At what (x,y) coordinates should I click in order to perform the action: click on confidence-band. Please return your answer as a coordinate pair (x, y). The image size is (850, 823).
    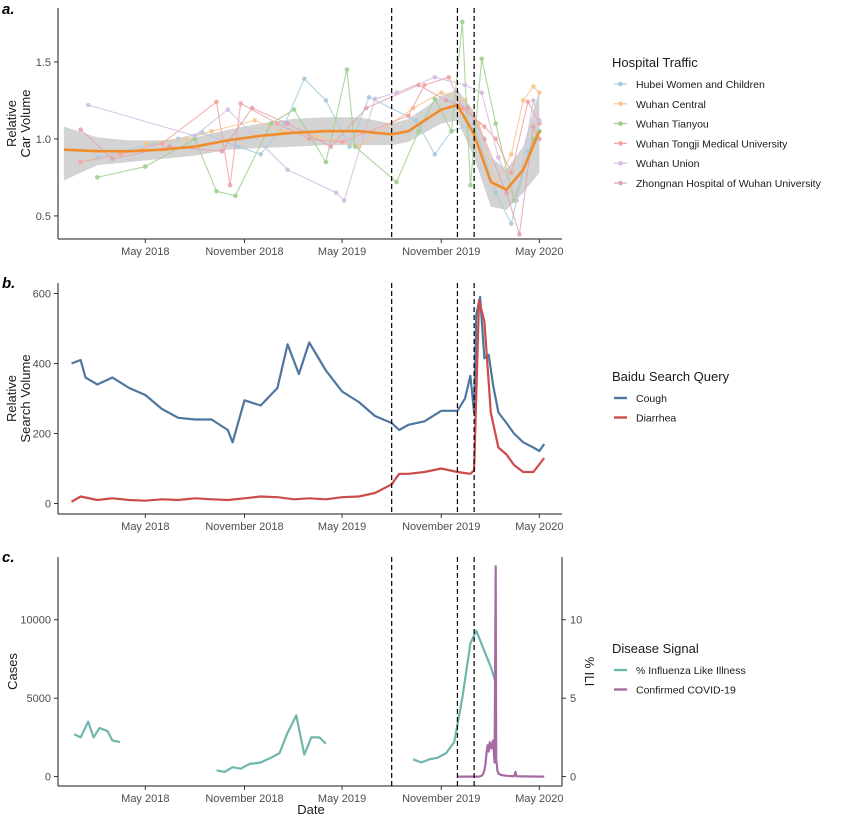
    Looking at the image, I should click on (301, 149).